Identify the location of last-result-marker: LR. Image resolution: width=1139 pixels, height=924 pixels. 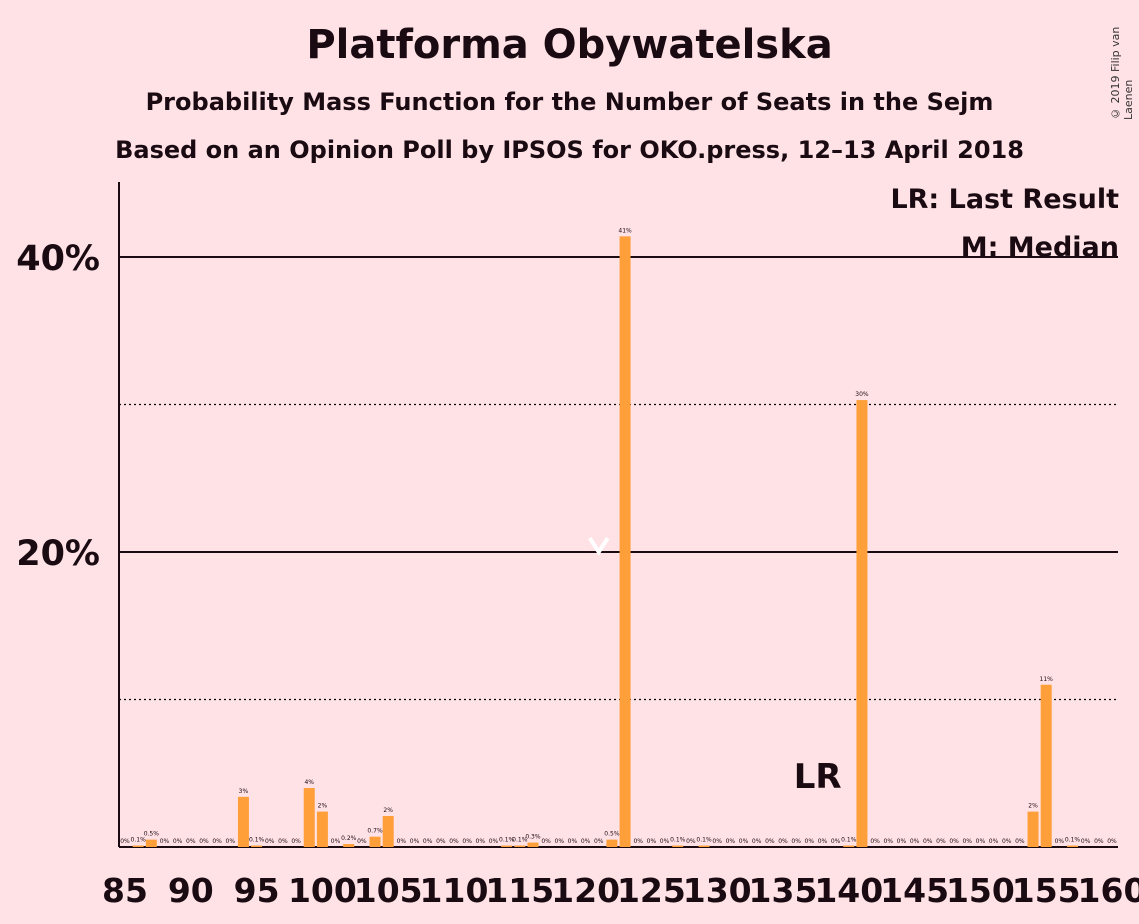
(818, 777).